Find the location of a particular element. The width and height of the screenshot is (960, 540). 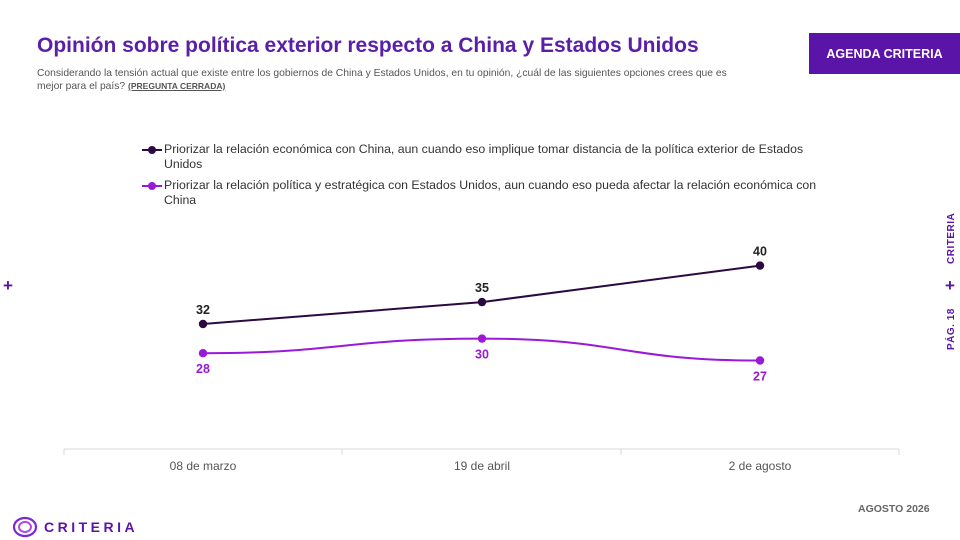

report-date: AGOSTO 2026 is located at coordinates (894, 509).